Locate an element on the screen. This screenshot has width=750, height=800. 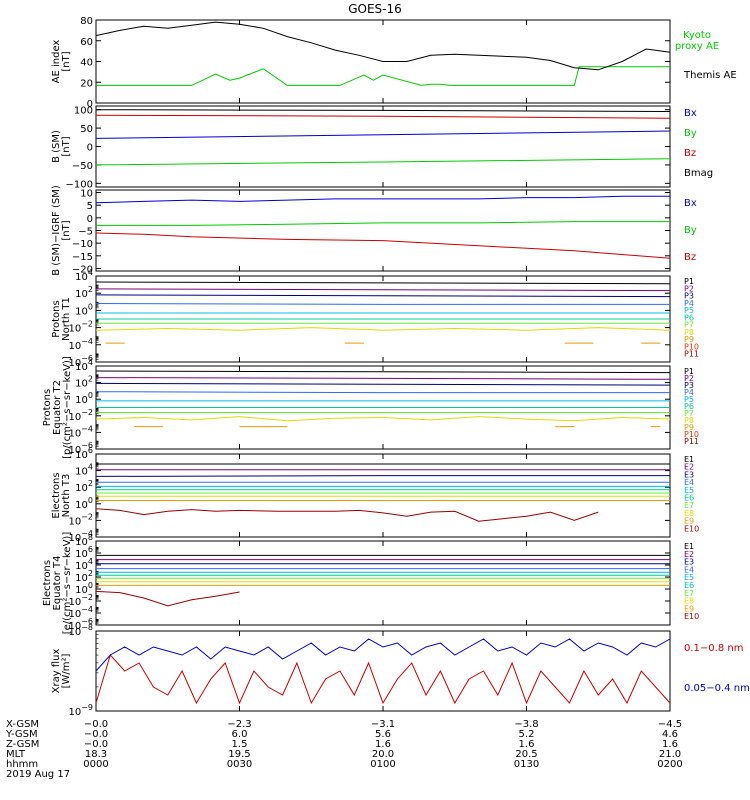
x-row-value: 0100 is located at coordinates (382, 764).